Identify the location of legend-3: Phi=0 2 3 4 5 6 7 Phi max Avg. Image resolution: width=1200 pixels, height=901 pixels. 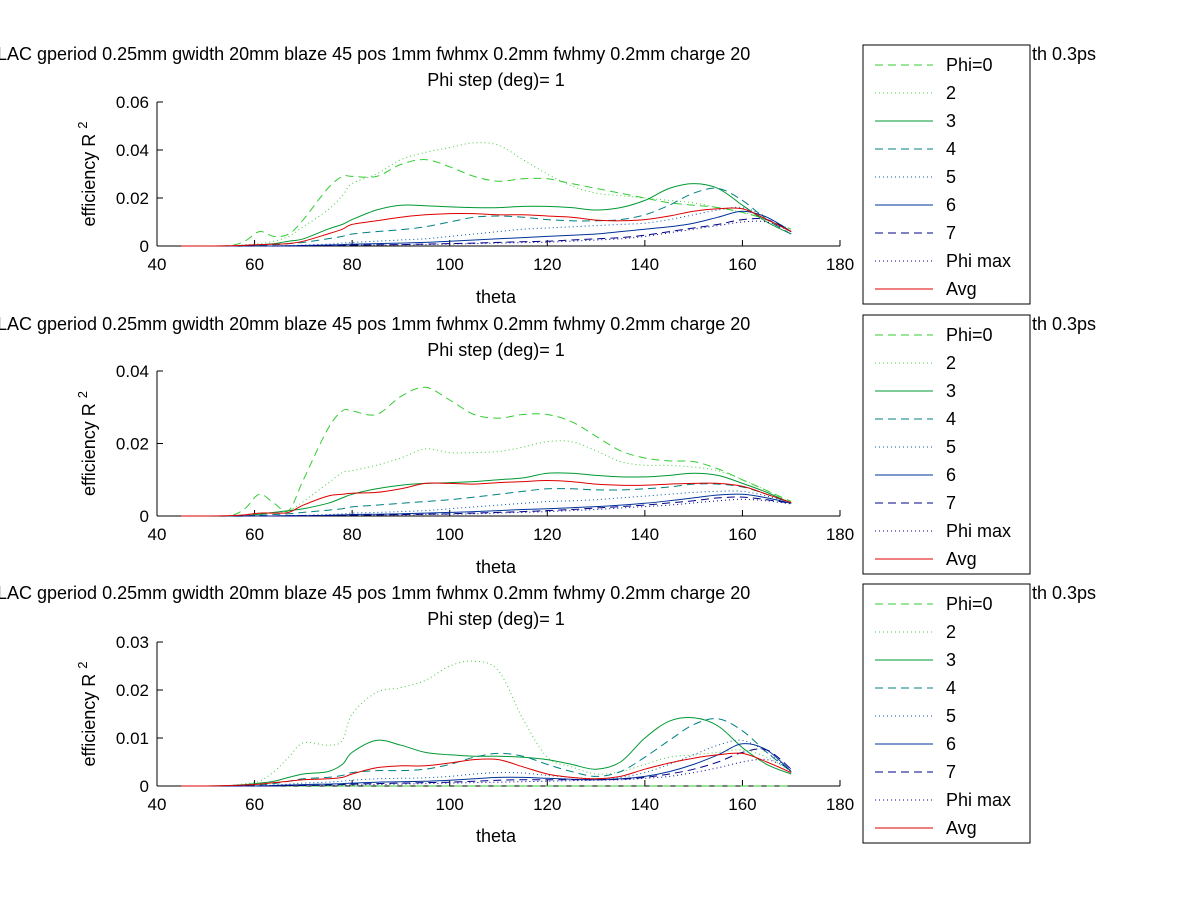
(946, 713).